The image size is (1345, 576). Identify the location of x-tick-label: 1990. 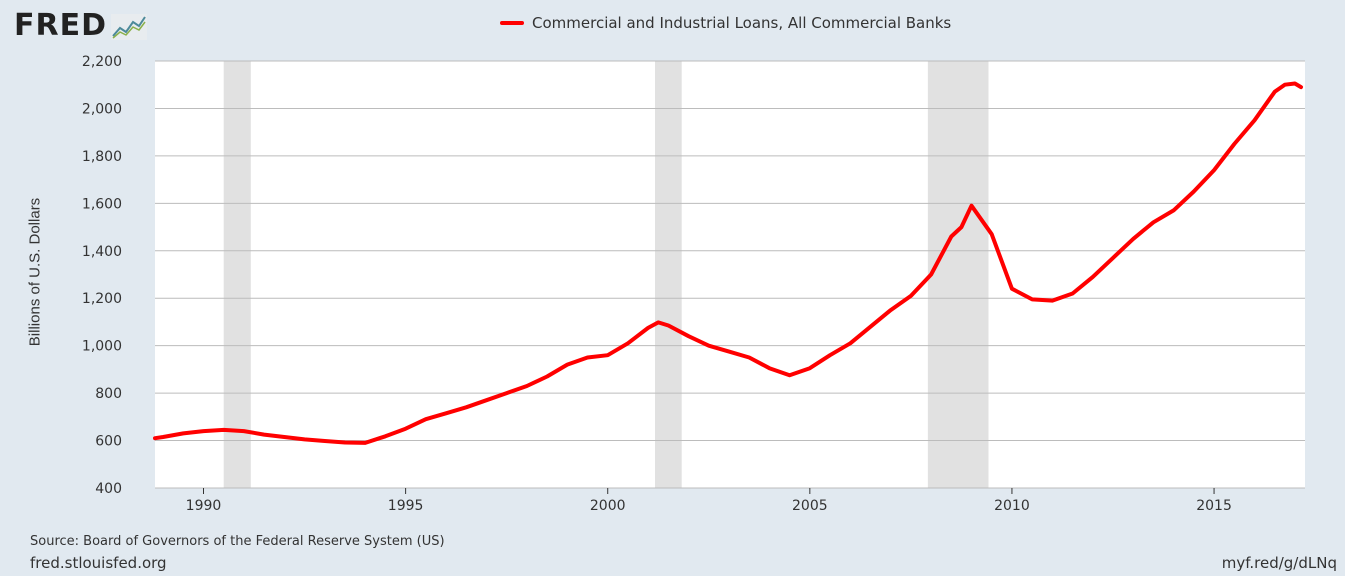
(204, 506).